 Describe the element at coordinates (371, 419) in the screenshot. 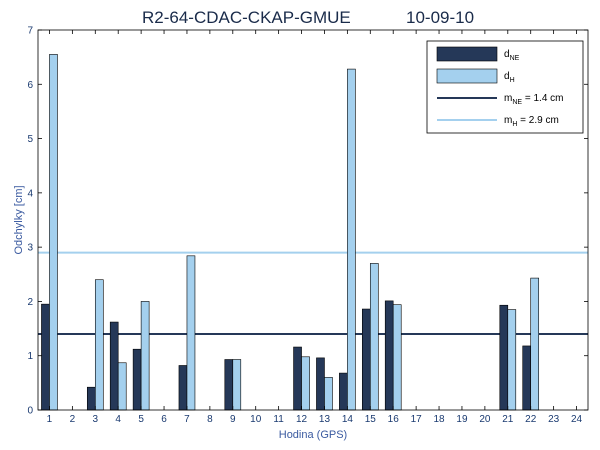

I see `x-tick-label-15: 15` at that location.